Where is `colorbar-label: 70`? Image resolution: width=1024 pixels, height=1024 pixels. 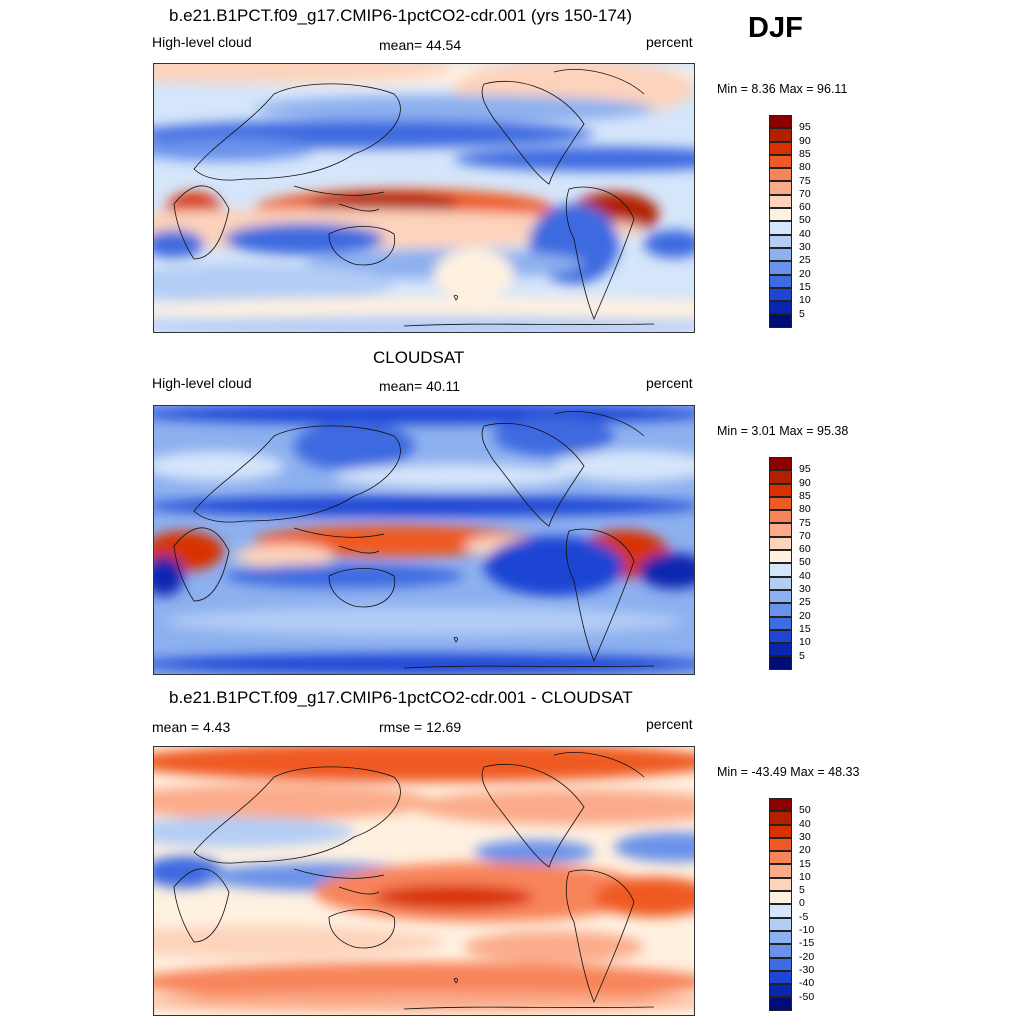 colorbar-label: 70 is located at coordinates (805, 535).